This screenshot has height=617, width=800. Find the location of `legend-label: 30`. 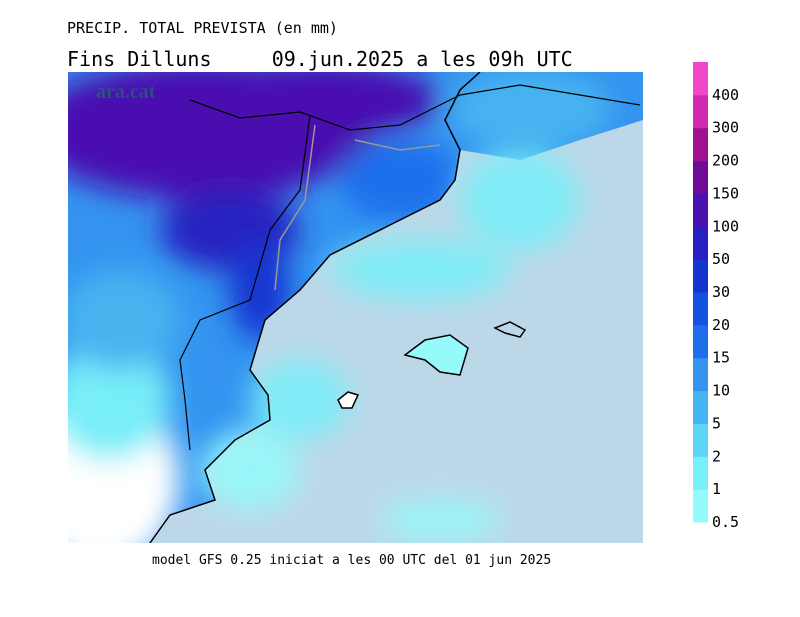

legend-label: 30 is located at coordinates (721, 292).